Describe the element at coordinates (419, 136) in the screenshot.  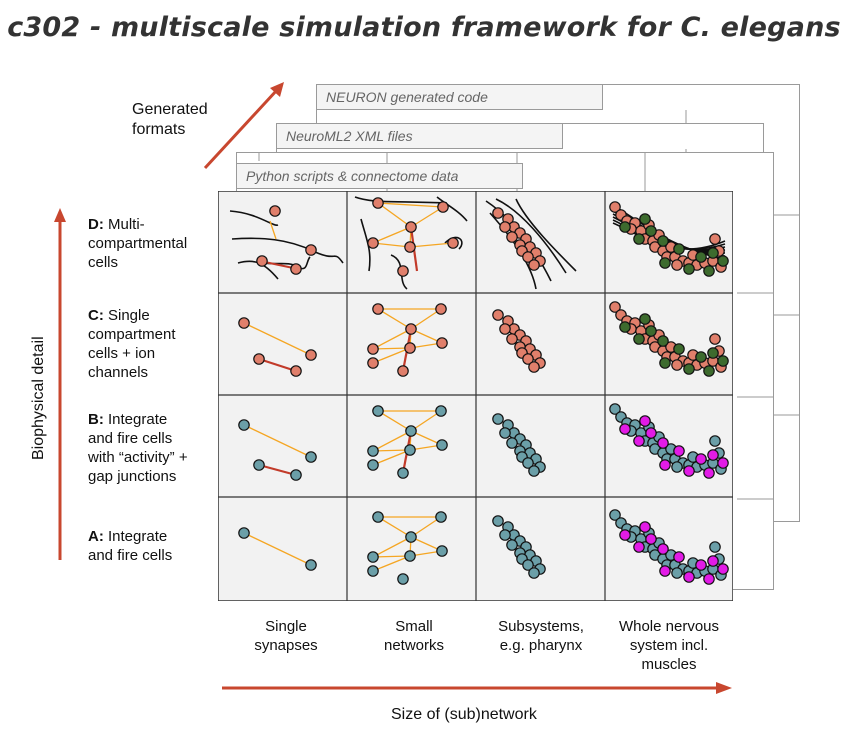
I see `tab-neuroml2-files: NeuroML2 XML files` at that location.